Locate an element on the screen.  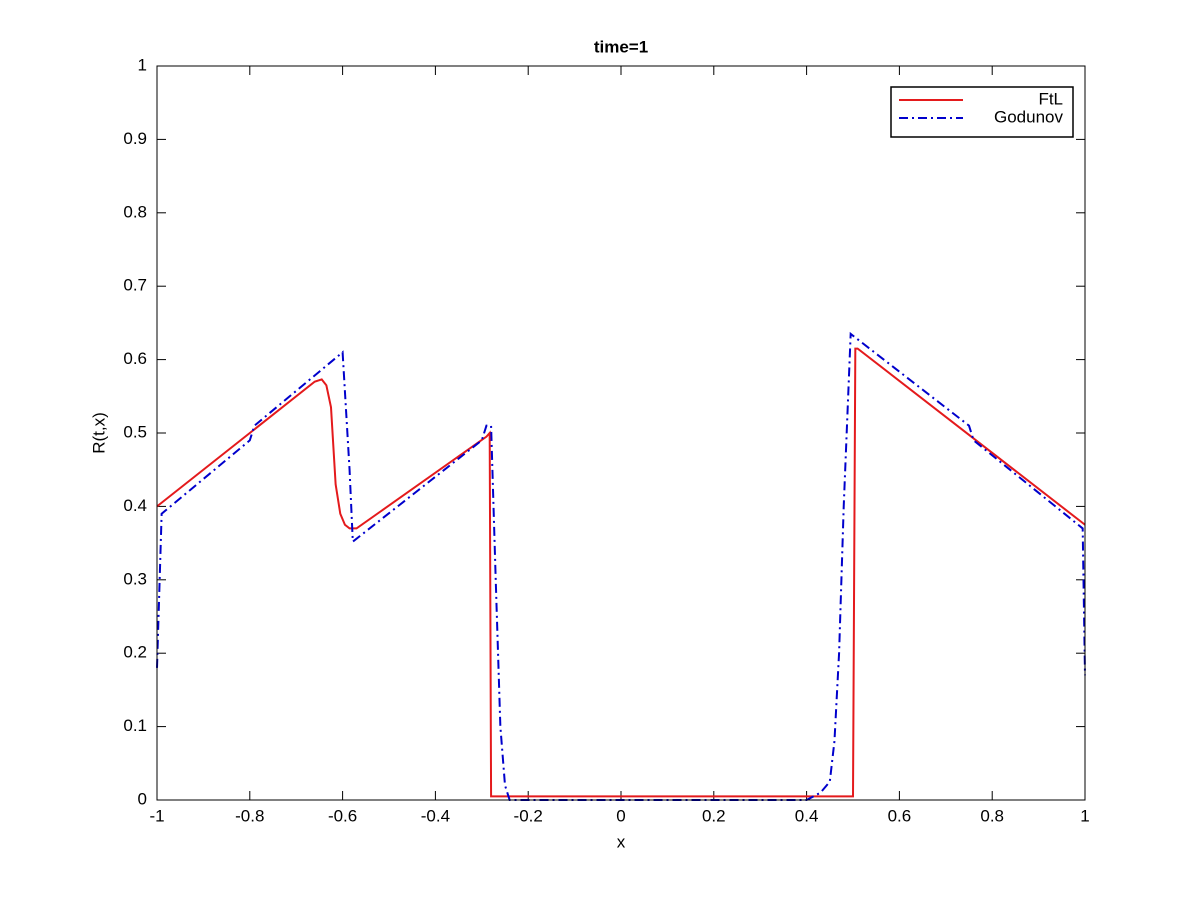
x-tick-label: 0.8 is located at coordinates (992, 815).